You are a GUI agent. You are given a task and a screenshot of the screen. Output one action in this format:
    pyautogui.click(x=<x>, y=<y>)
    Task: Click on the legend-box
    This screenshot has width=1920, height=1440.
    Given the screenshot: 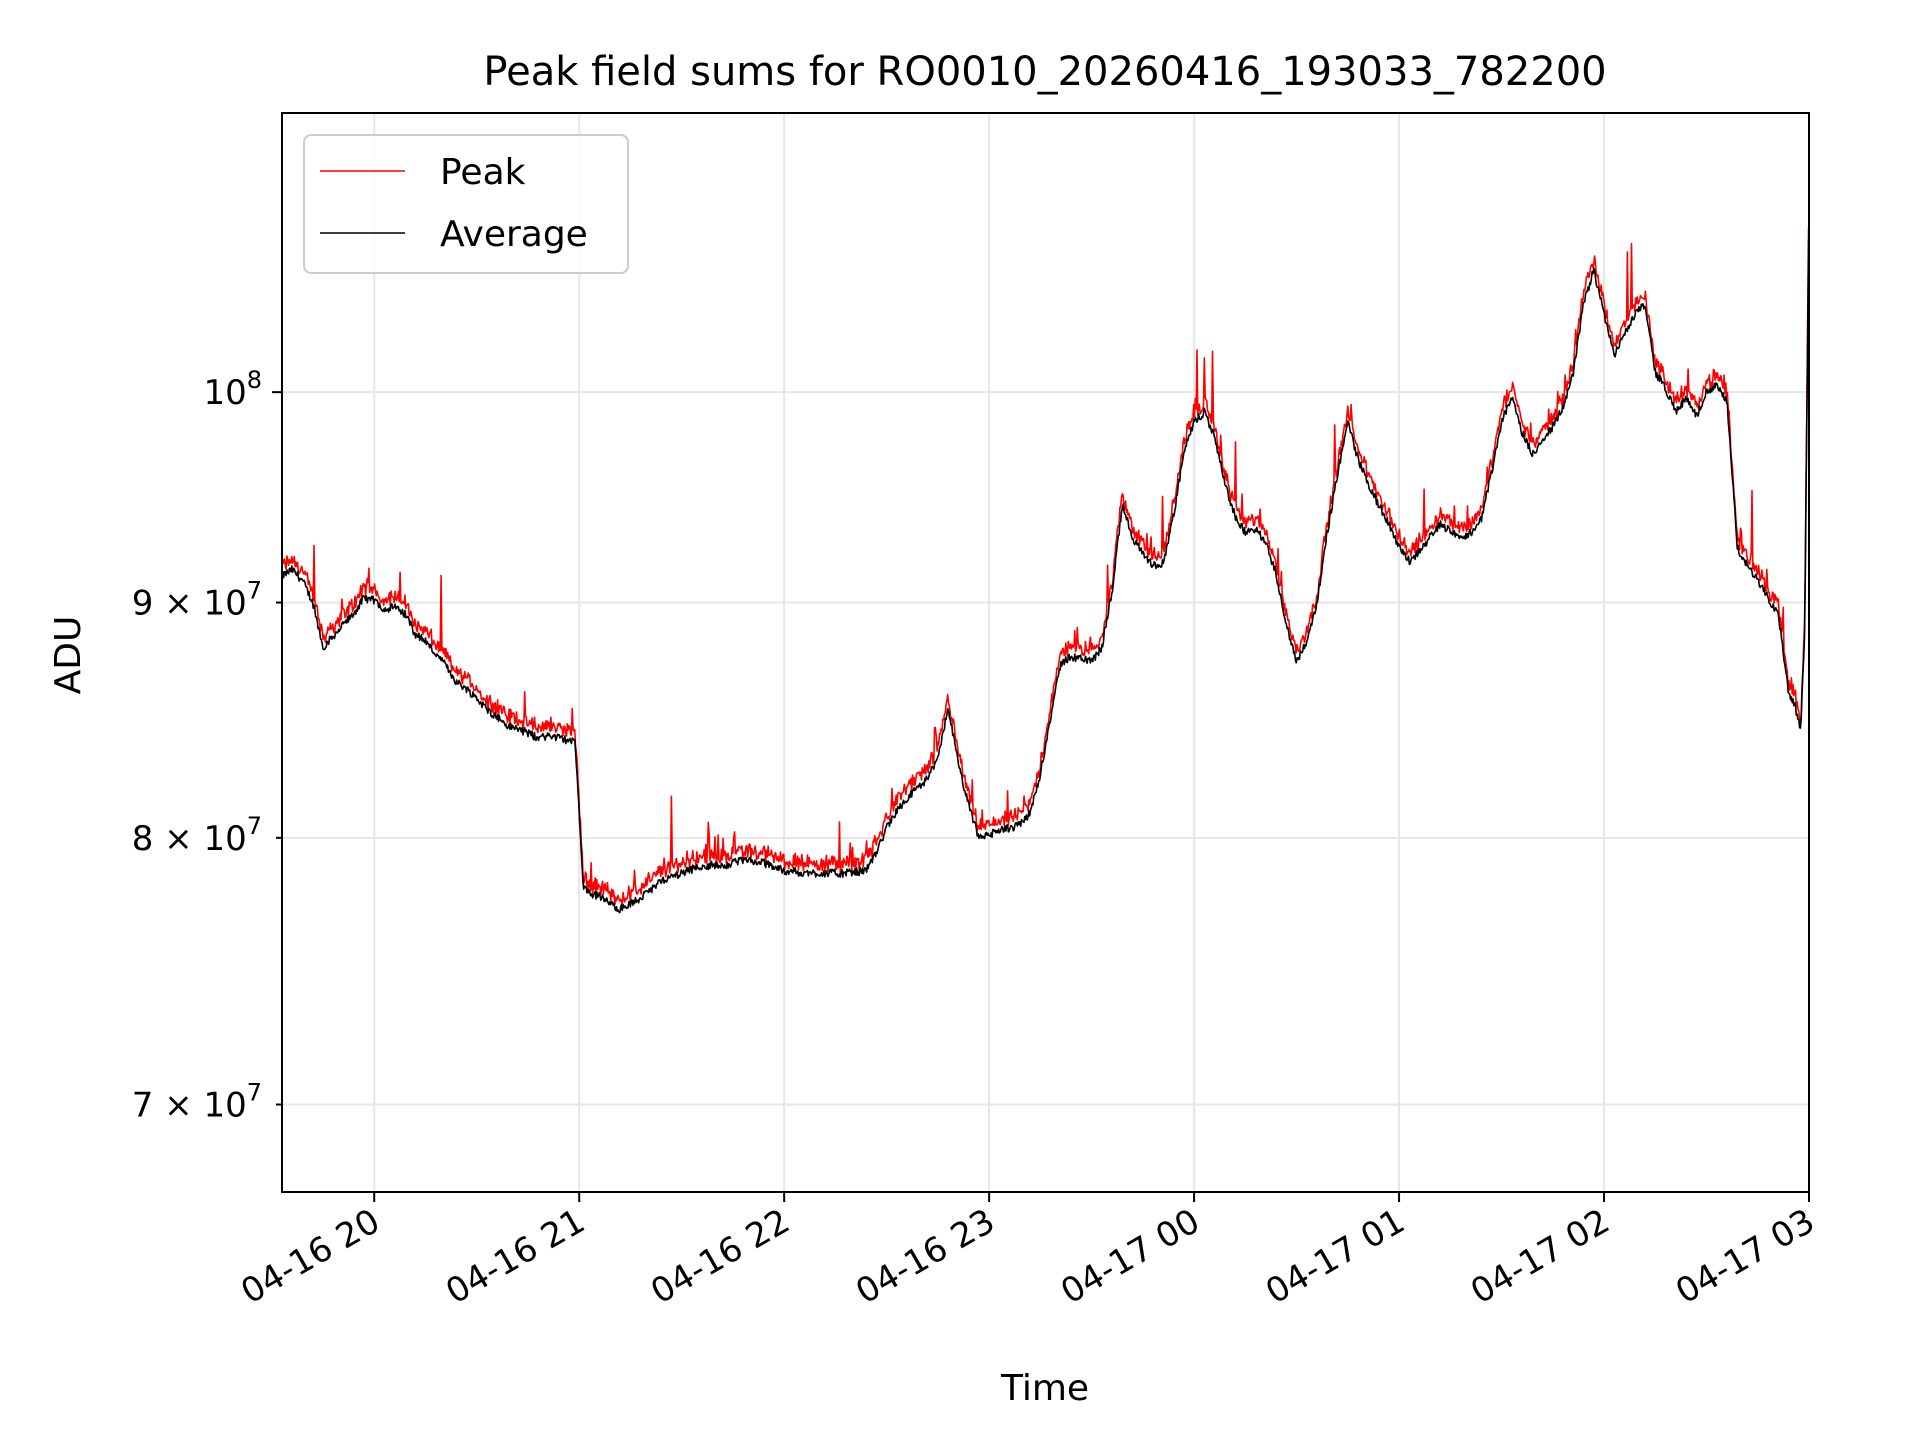 What is the action you would take?
    pyautogui.click(x=466, y=204)
    